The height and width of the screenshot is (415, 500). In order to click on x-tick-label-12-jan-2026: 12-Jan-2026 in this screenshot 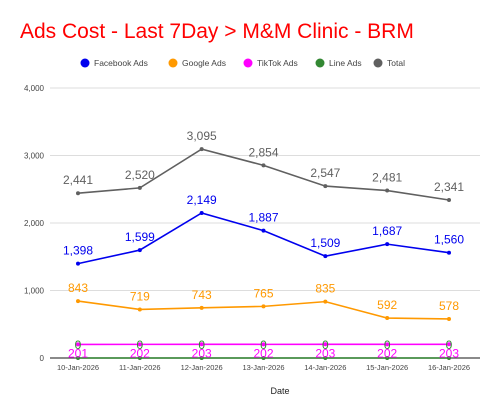, I will do `click(202, 367)`.